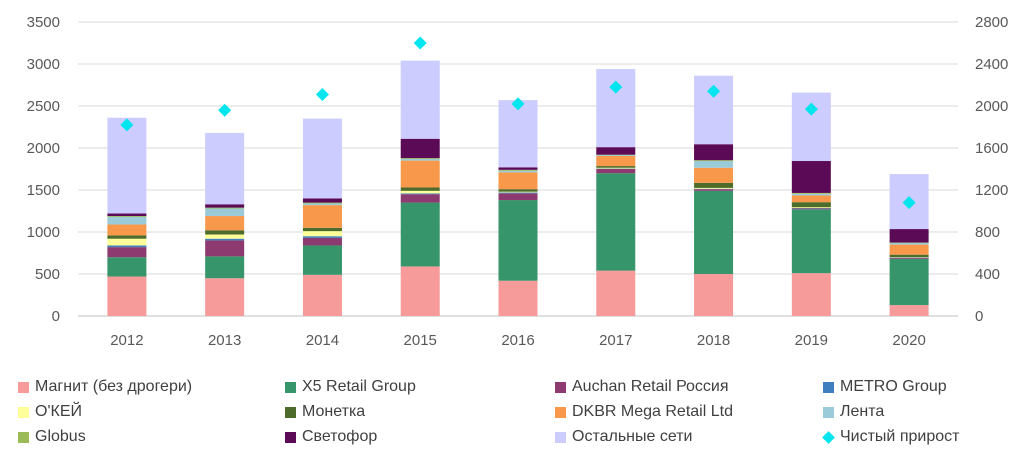 This screenshot has width=1024, height=454. I want to click on bar-segment-2018-s0, so click(714, 295).